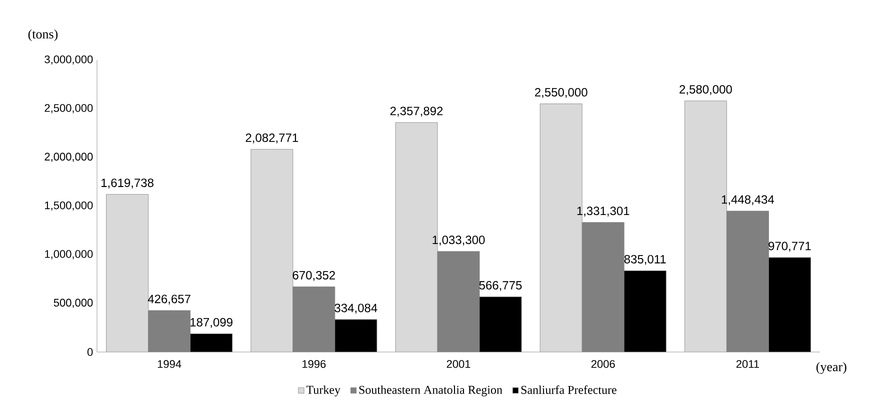 This screenshot has width=872, height=418. Describe the element at coordinates (356, 309) in the screenshot. I see `data-label: 334,084` at that location.